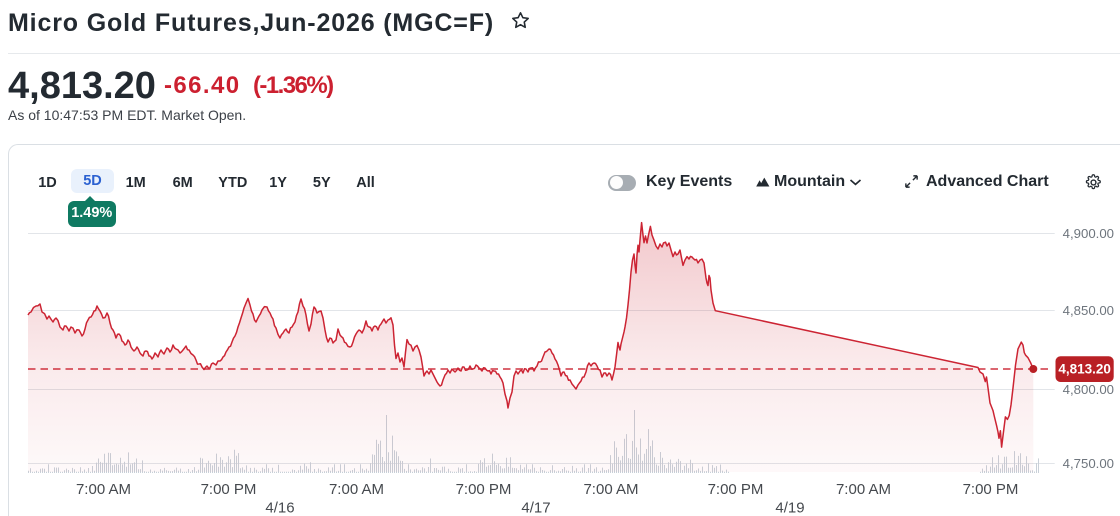 The height and width of the screenshot is (516, 1120). What do you see at coordinates (1088, 310) in the screenshot?
I see `svg-text: 4,850.00` at bounding box center [1088, 310].